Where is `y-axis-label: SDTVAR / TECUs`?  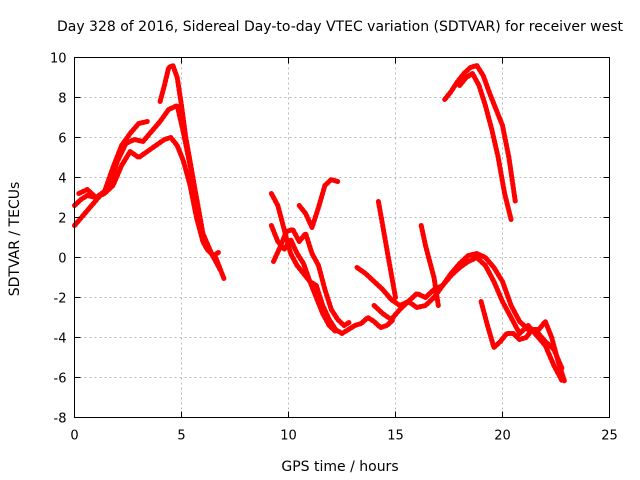 y-axis-label: SDTVAR / TECUs is located at coordinates (15, 239).